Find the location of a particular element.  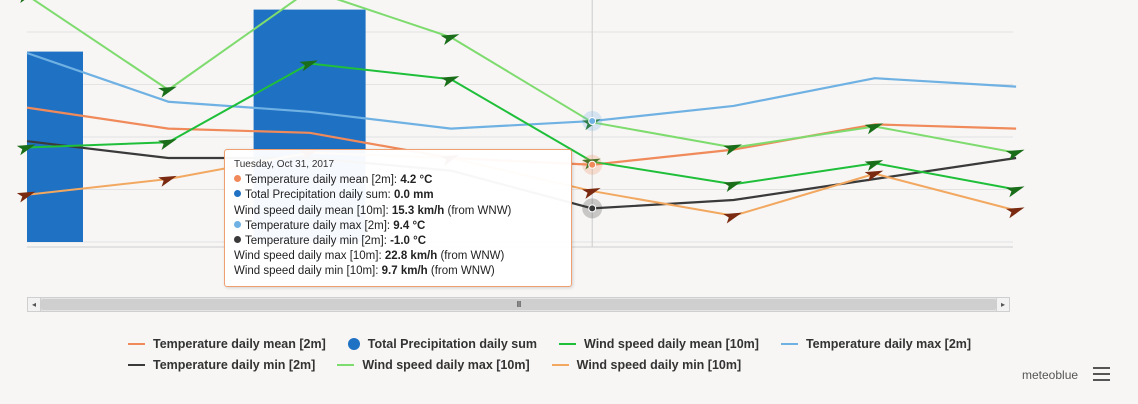

tooltip-row: Temperature daily mean [2m]: 4.2 °C is located at coordinates (398, 180).